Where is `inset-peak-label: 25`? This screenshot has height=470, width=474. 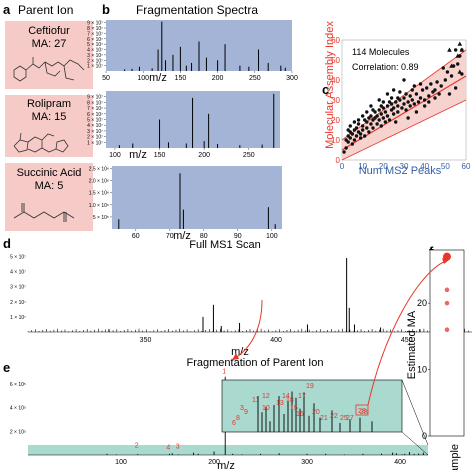 inset-peak-label: 25 is located at coordinates (344, 418).